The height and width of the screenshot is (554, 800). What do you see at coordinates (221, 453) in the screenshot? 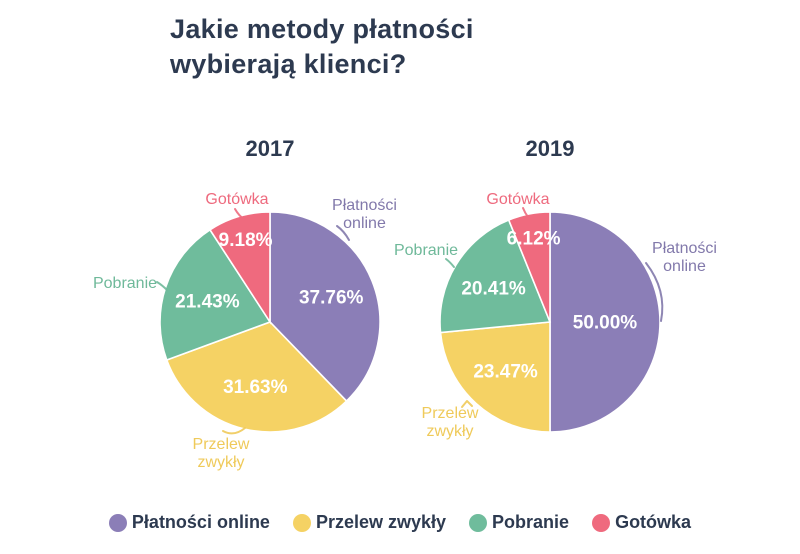
I see `slice-label-przelew-zwykly-2017: Przelew zwykły` at bounding box center [221, 453].